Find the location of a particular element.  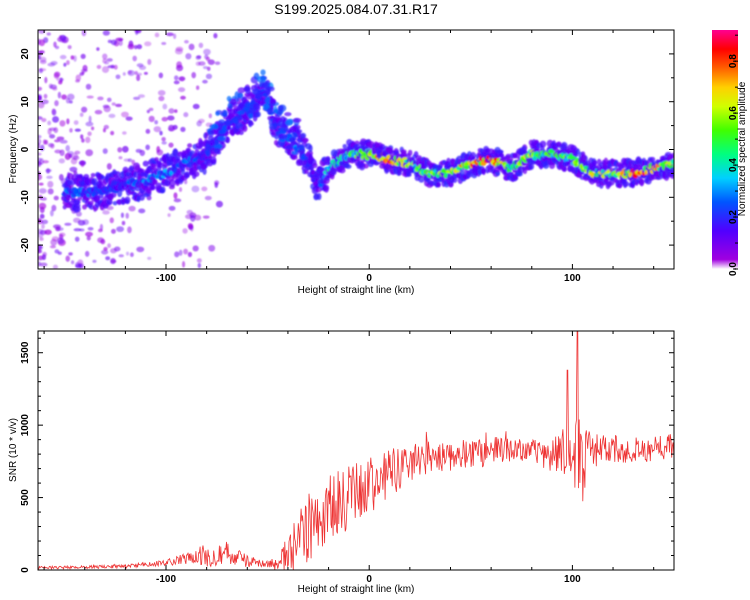

x-tick-label: 100 is located at coordinates (572, 278).